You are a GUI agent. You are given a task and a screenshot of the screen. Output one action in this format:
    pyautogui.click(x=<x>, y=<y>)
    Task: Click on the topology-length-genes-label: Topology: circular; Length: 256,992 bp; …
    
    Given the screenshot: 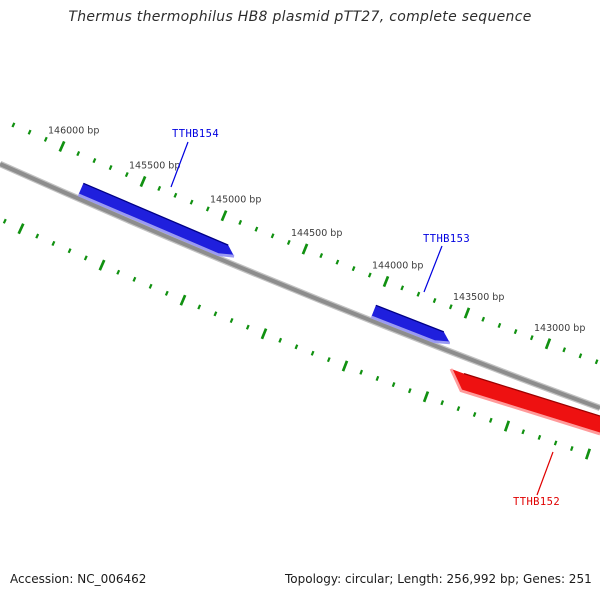 What is the action you would take?
    pyautogui.click(x=438, y=579)
    